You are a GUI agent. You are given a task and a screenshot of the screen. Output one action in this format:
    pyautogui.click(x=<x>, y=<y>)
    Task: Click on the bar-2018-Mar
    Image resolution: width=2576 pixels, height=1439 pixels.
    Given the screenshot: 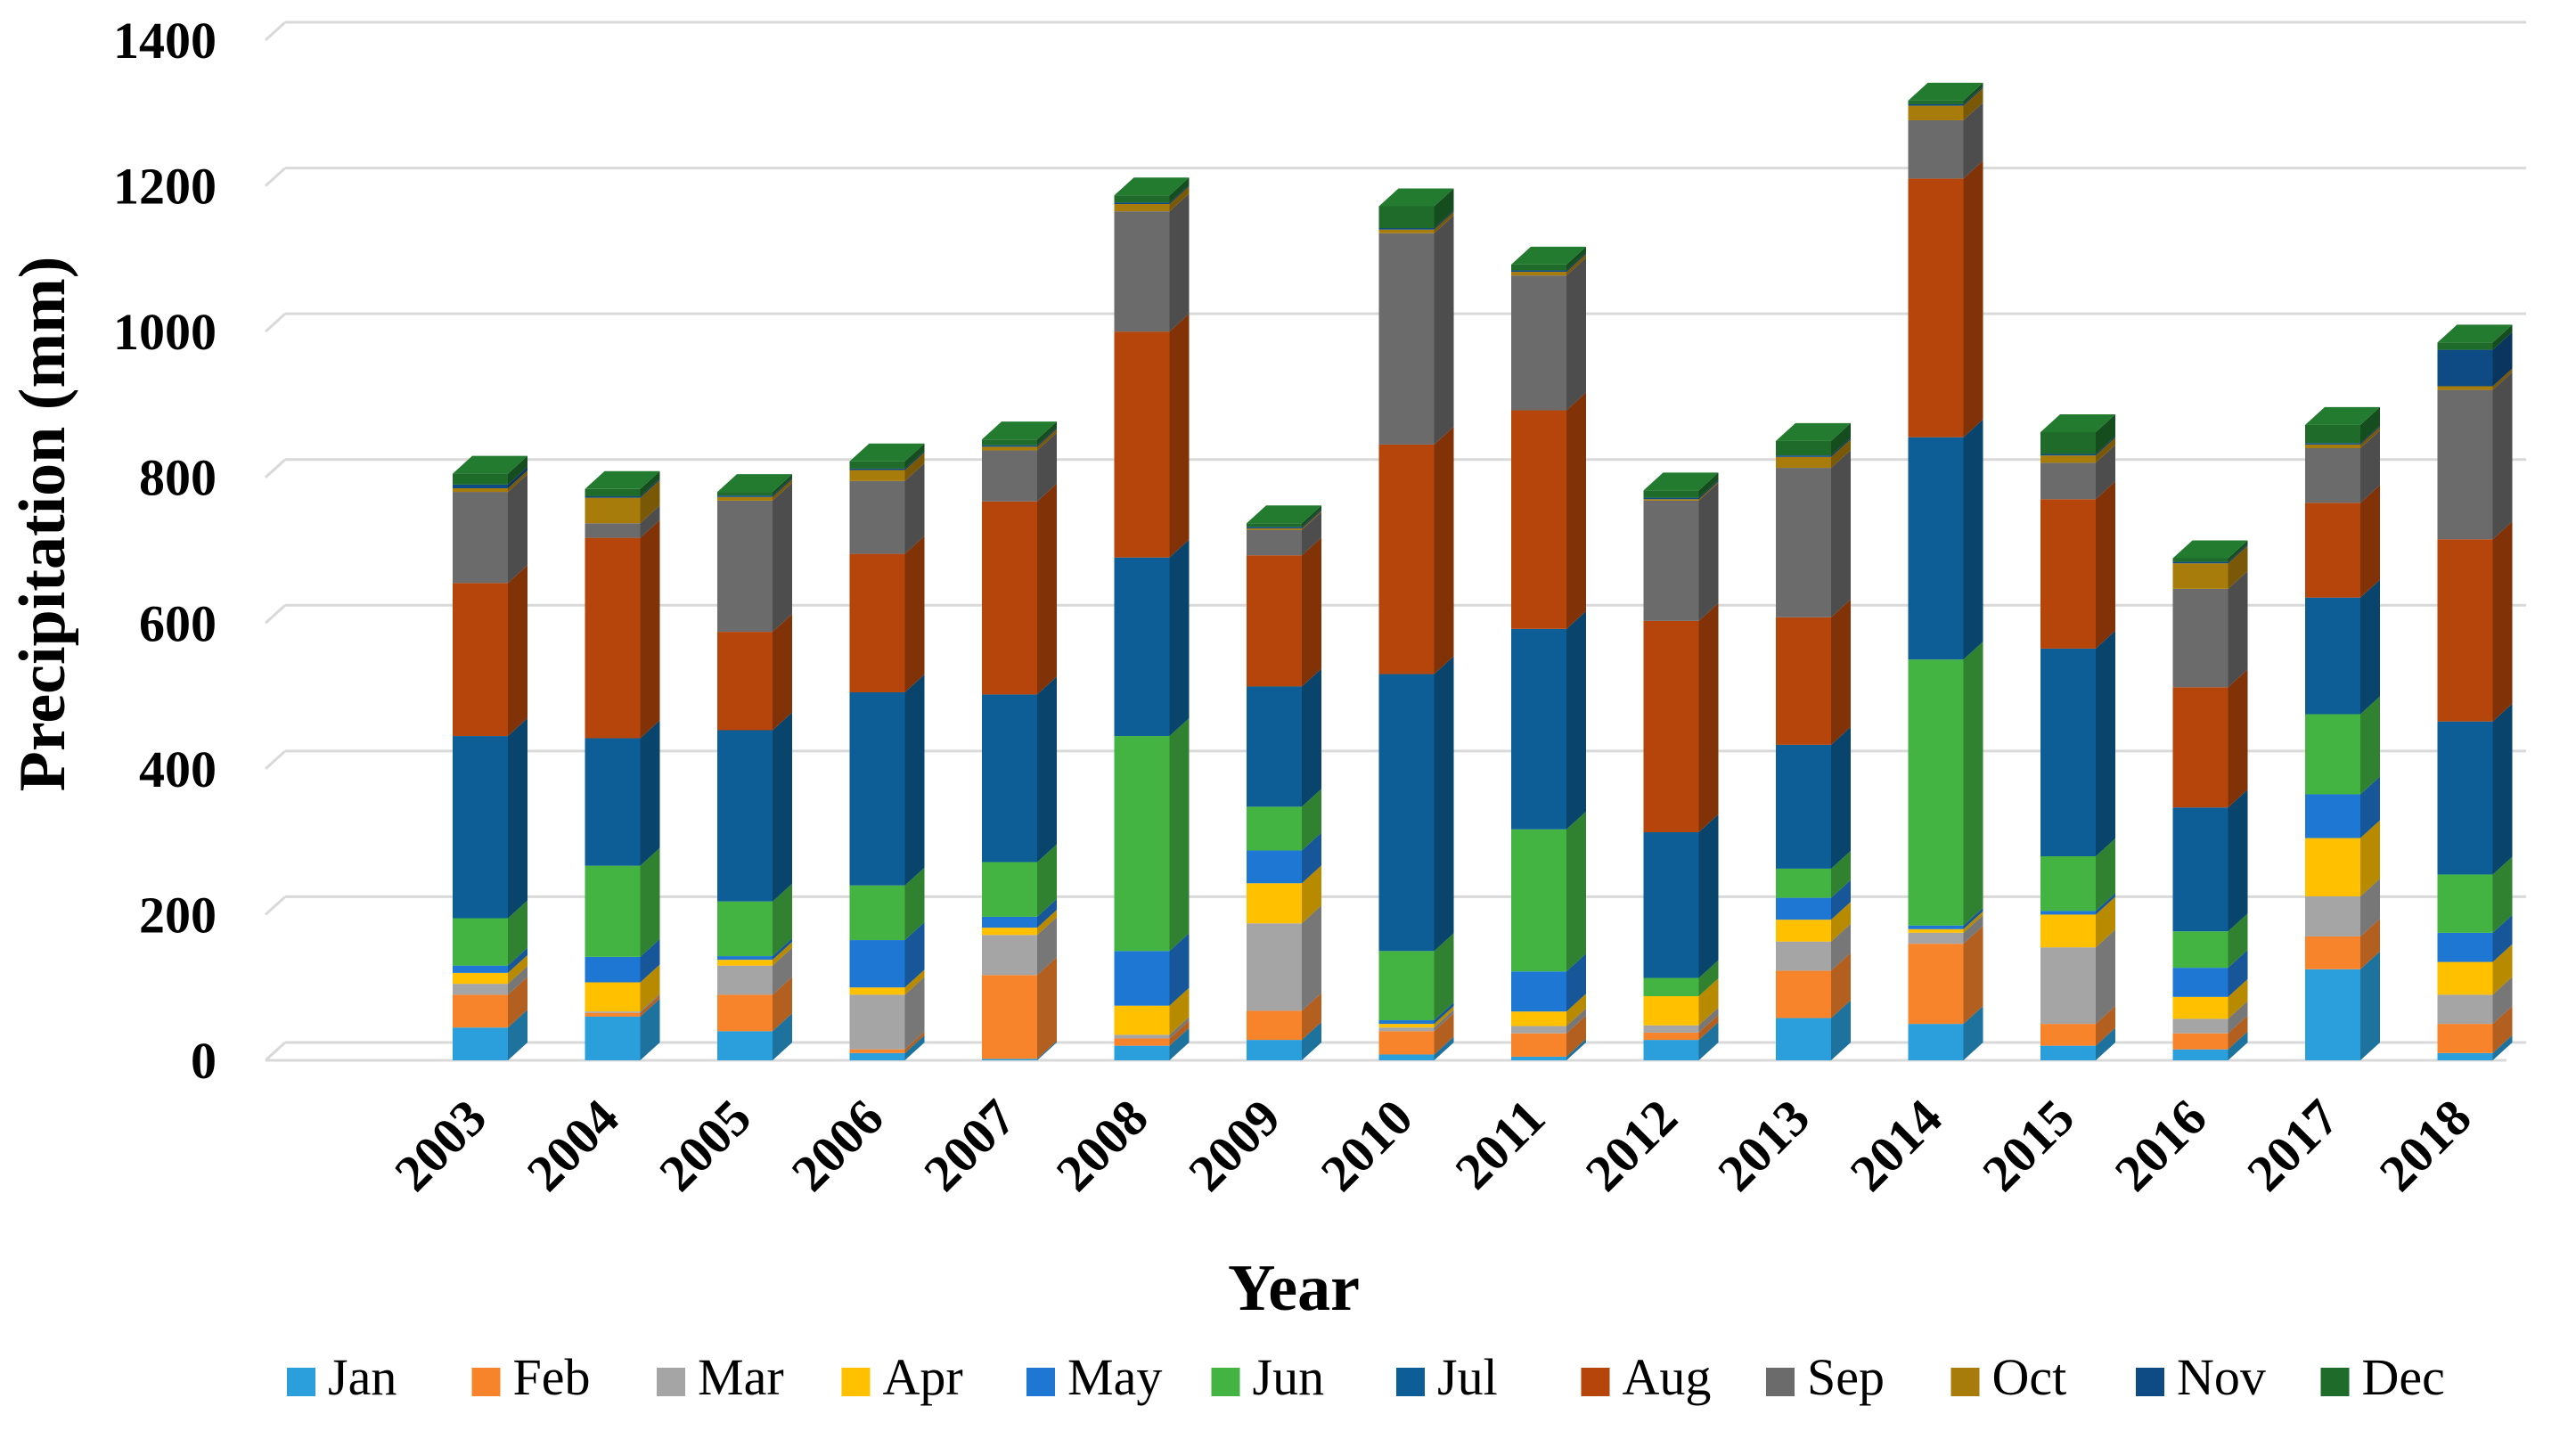 What is the action you would take?
    pyautogui.click(x=2475, y=1001)
    